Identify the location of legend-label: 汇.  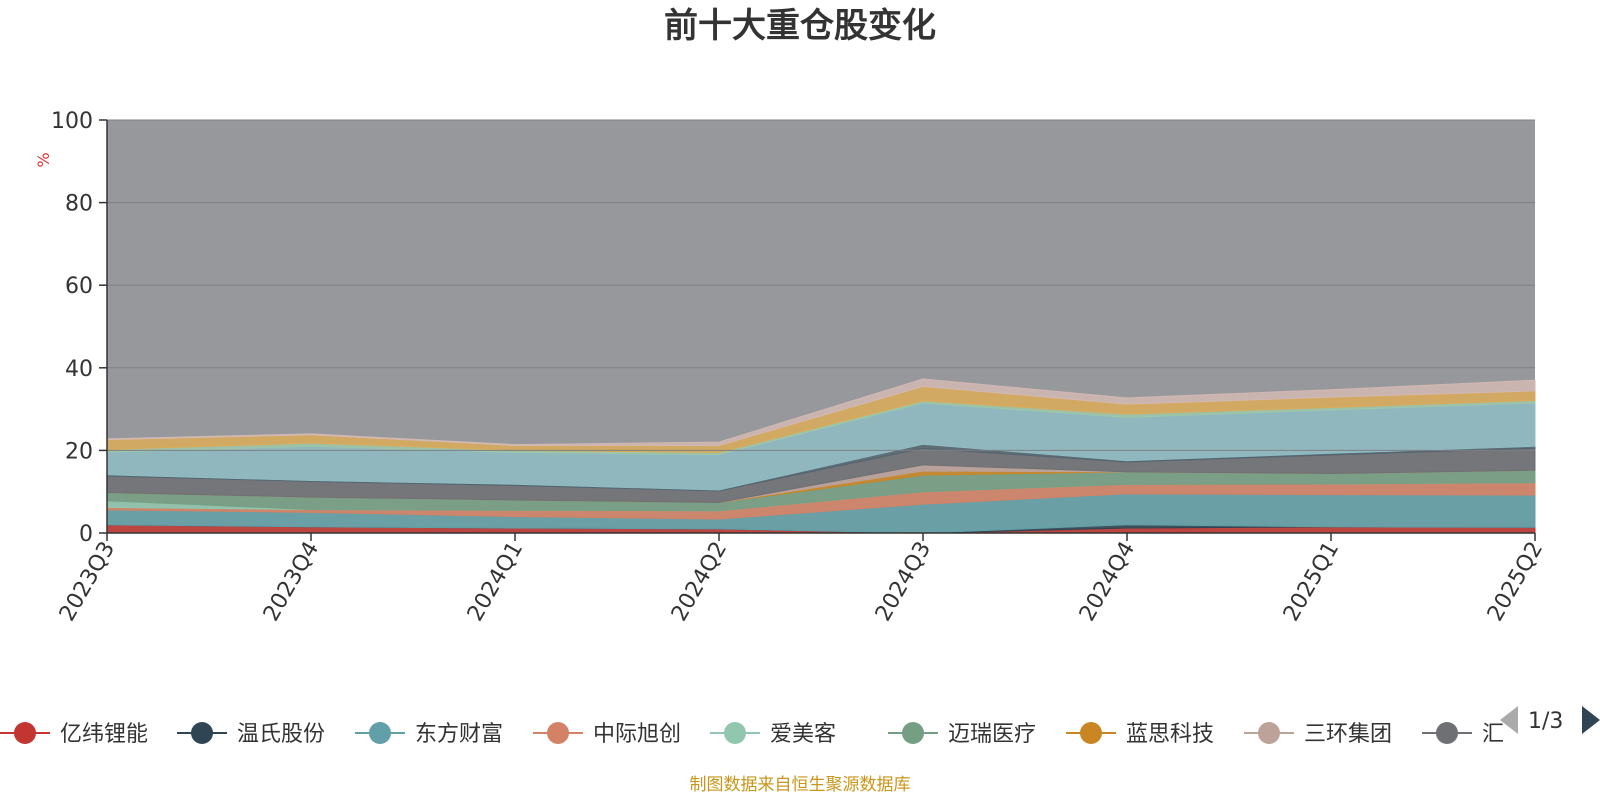
(1493, 734).